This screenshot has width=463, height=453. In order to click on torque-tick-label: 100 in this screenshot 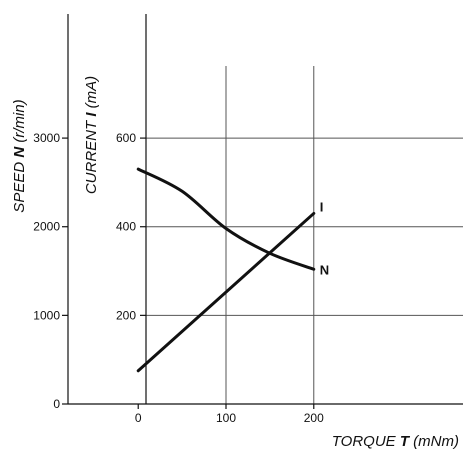, I will do `click(226, 418)`.